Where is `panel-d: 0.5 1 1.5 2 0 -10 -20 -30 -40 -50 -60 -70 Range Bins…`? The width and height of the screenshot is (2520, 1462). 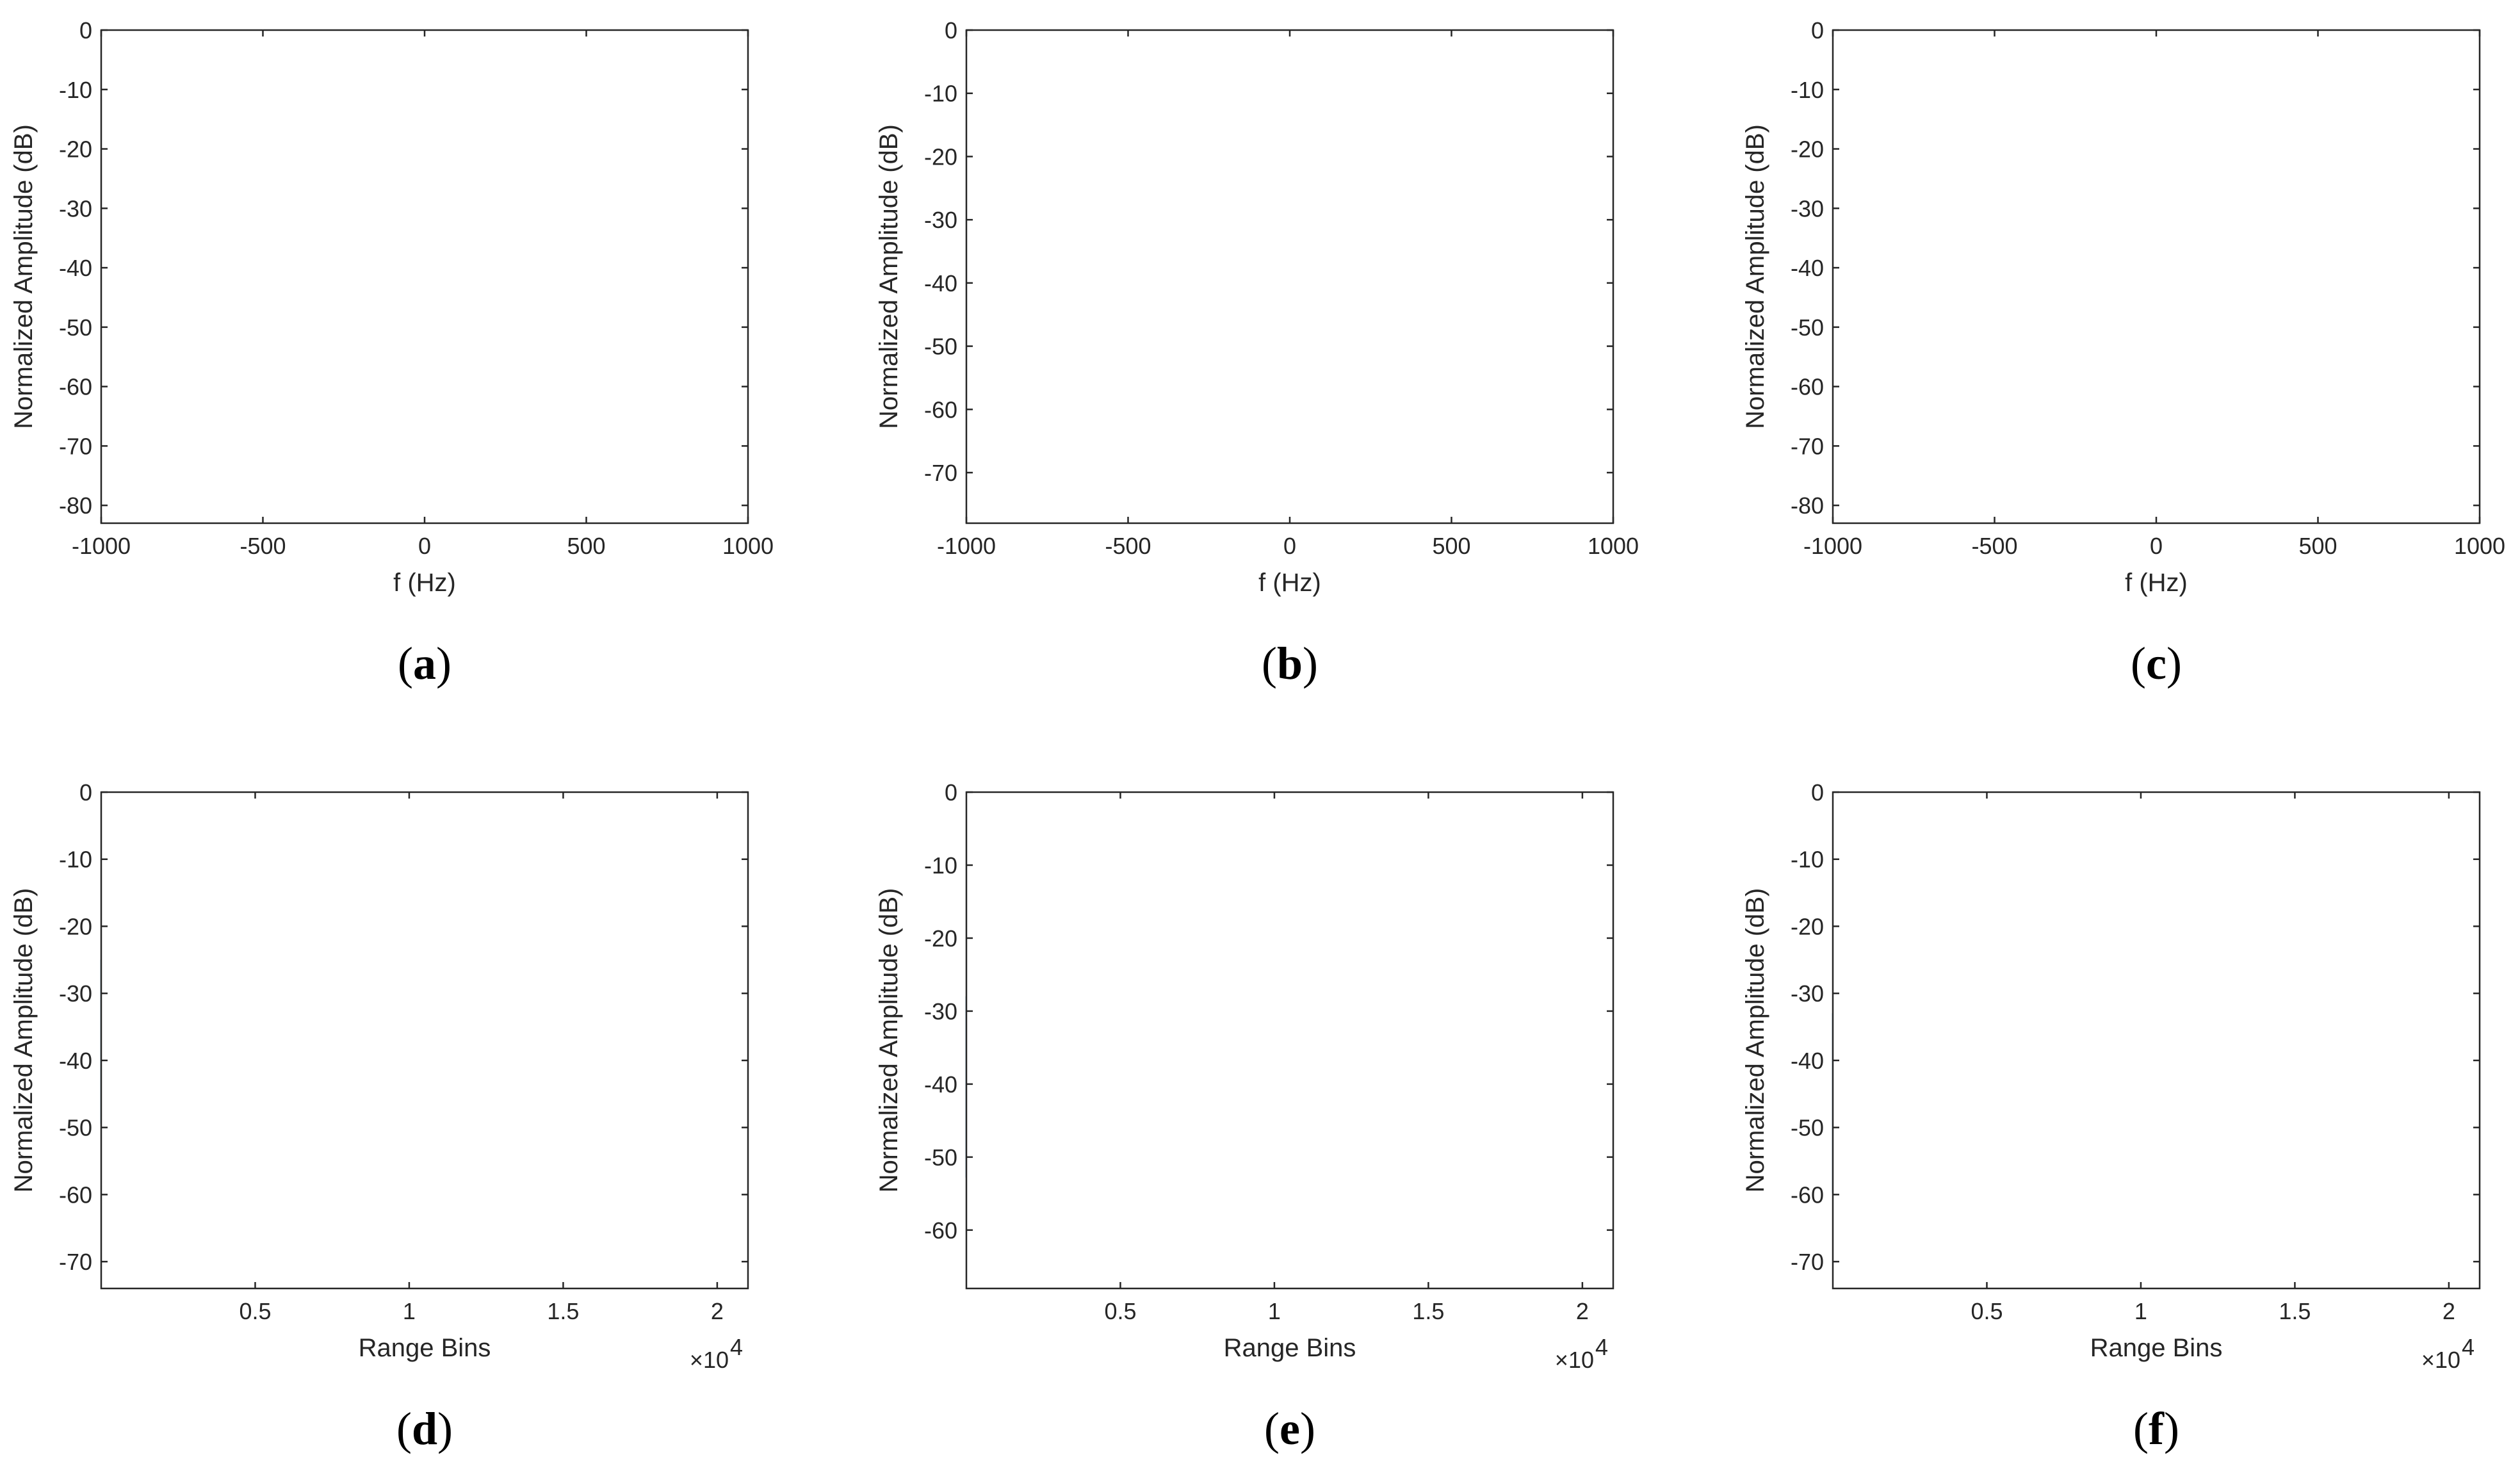 panel-d: 0.5 1 1.5 2 0 -10 -20 -30 -40 -50 -60 -70 Range Bins… is located at coordinates (380, 1116).